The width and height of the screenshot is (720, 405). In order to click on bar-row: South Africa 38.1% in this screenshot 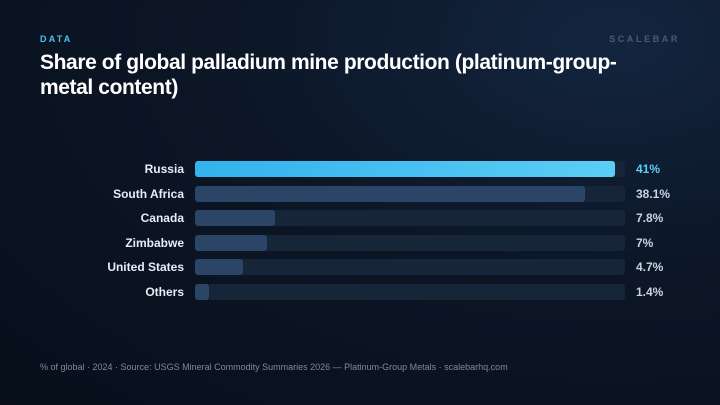, I will do `click(360, 194)`.